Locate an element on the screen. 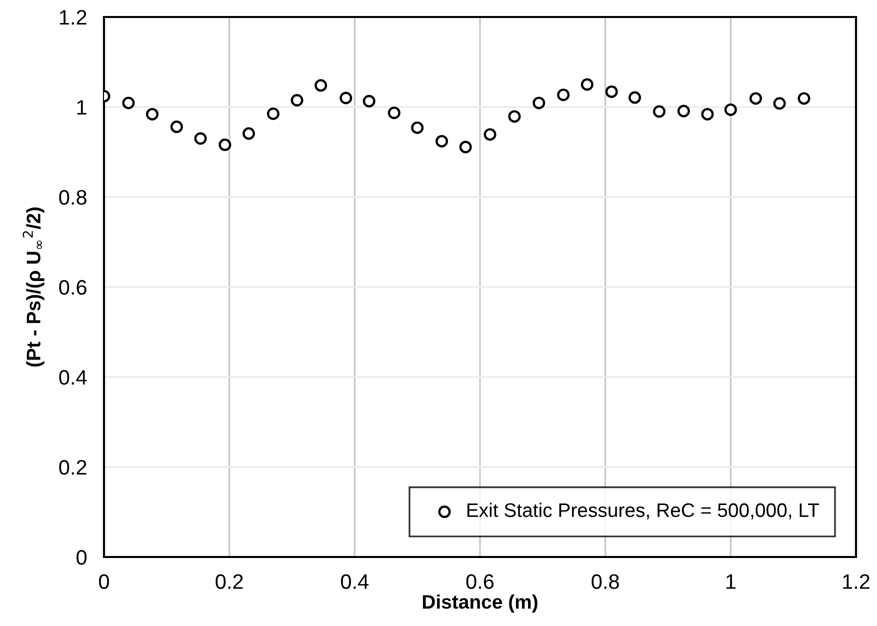 This screenshot has width=877, height=626. y-tick-label: 0.2 is located at coordinates (72, 467).